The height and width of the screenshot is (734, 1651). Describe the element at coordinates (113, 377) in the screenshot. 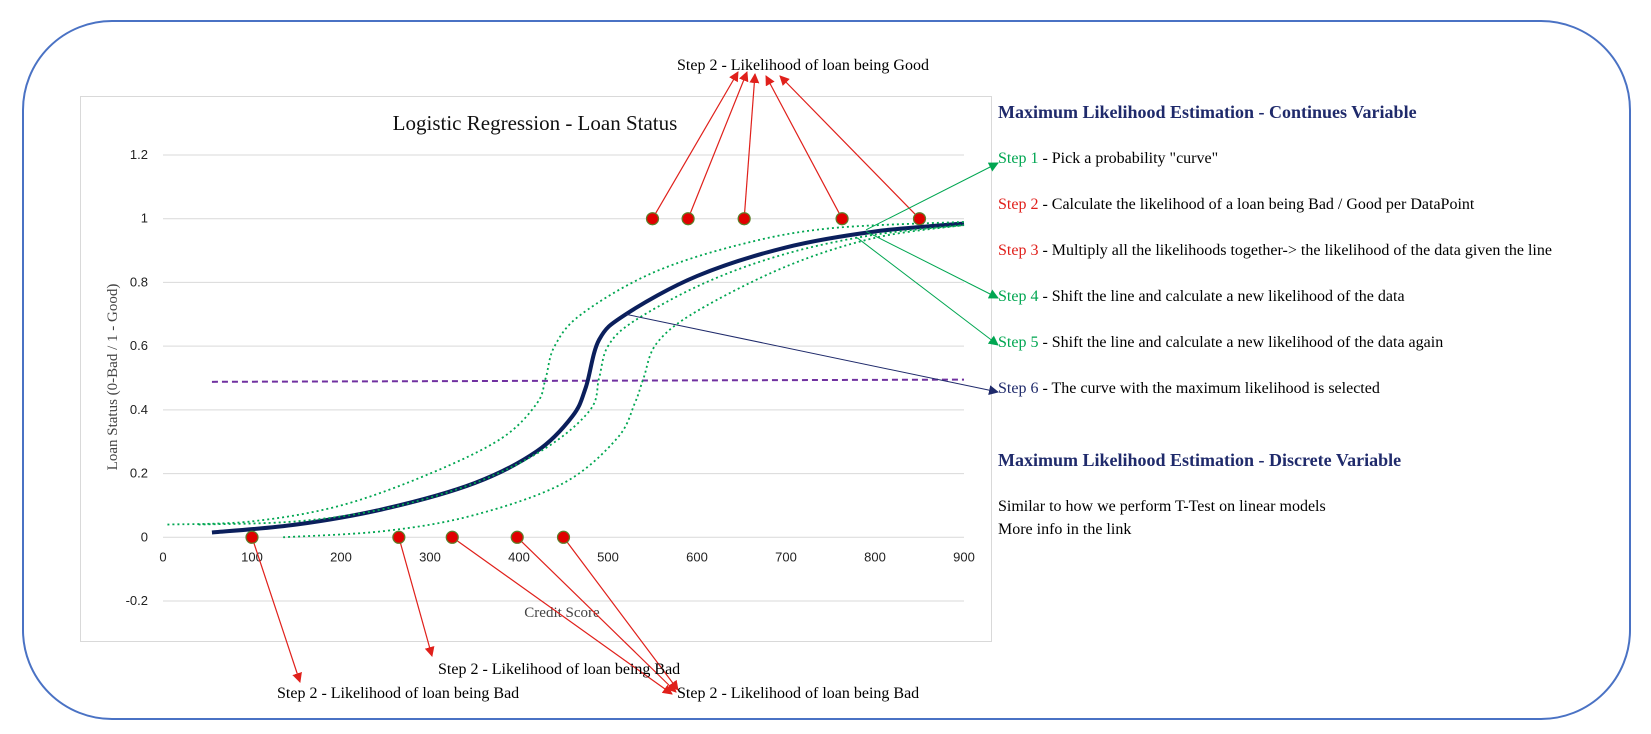

I see `y-axis-label: Loan Status (0-Bad / 1 - Good)` at that location.